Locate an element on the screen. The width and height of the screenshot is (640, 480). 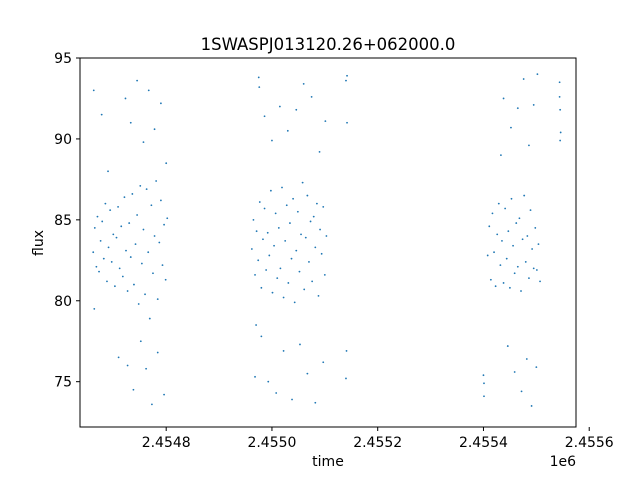
x-tick-label: 2.4554 is located at coordinates (483, 443).